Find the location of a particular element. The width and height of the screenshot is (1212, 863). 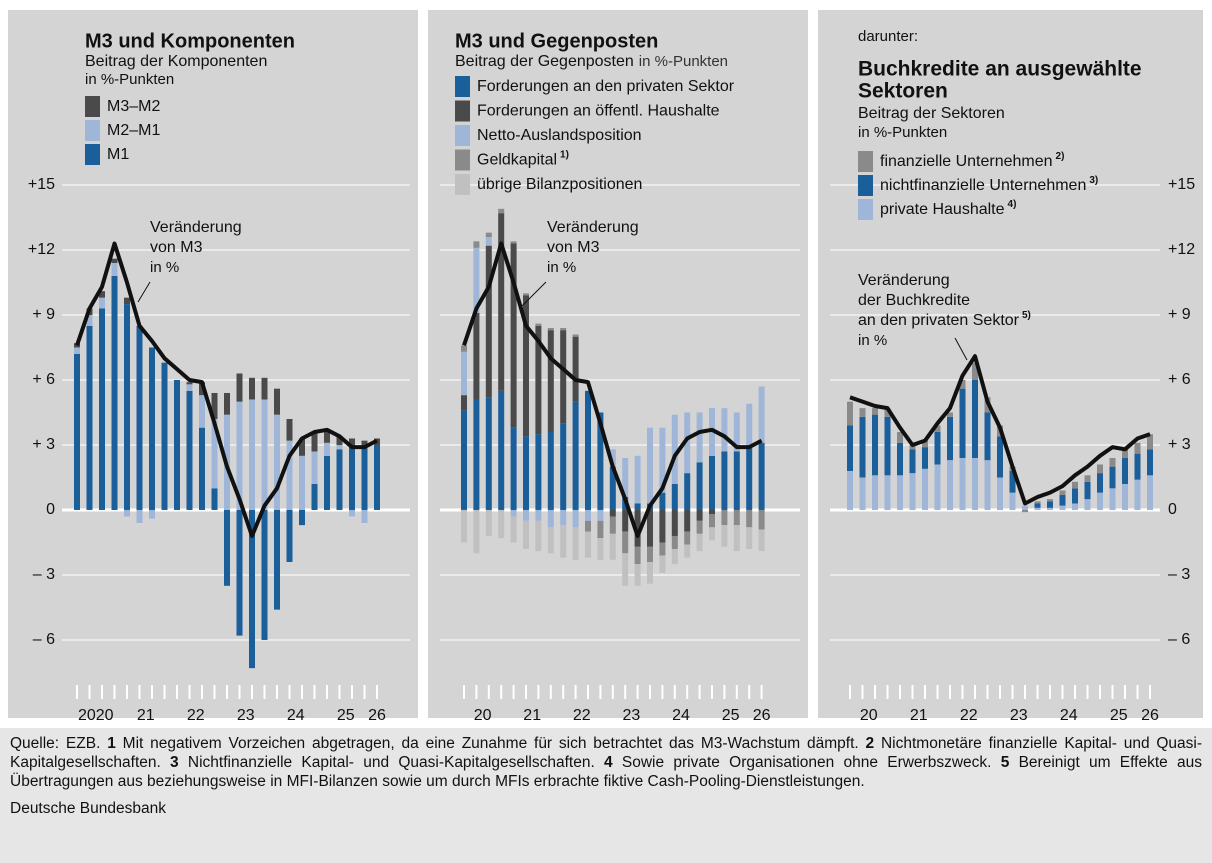

legend-note: 3) is located at coordinates (1093, 180).